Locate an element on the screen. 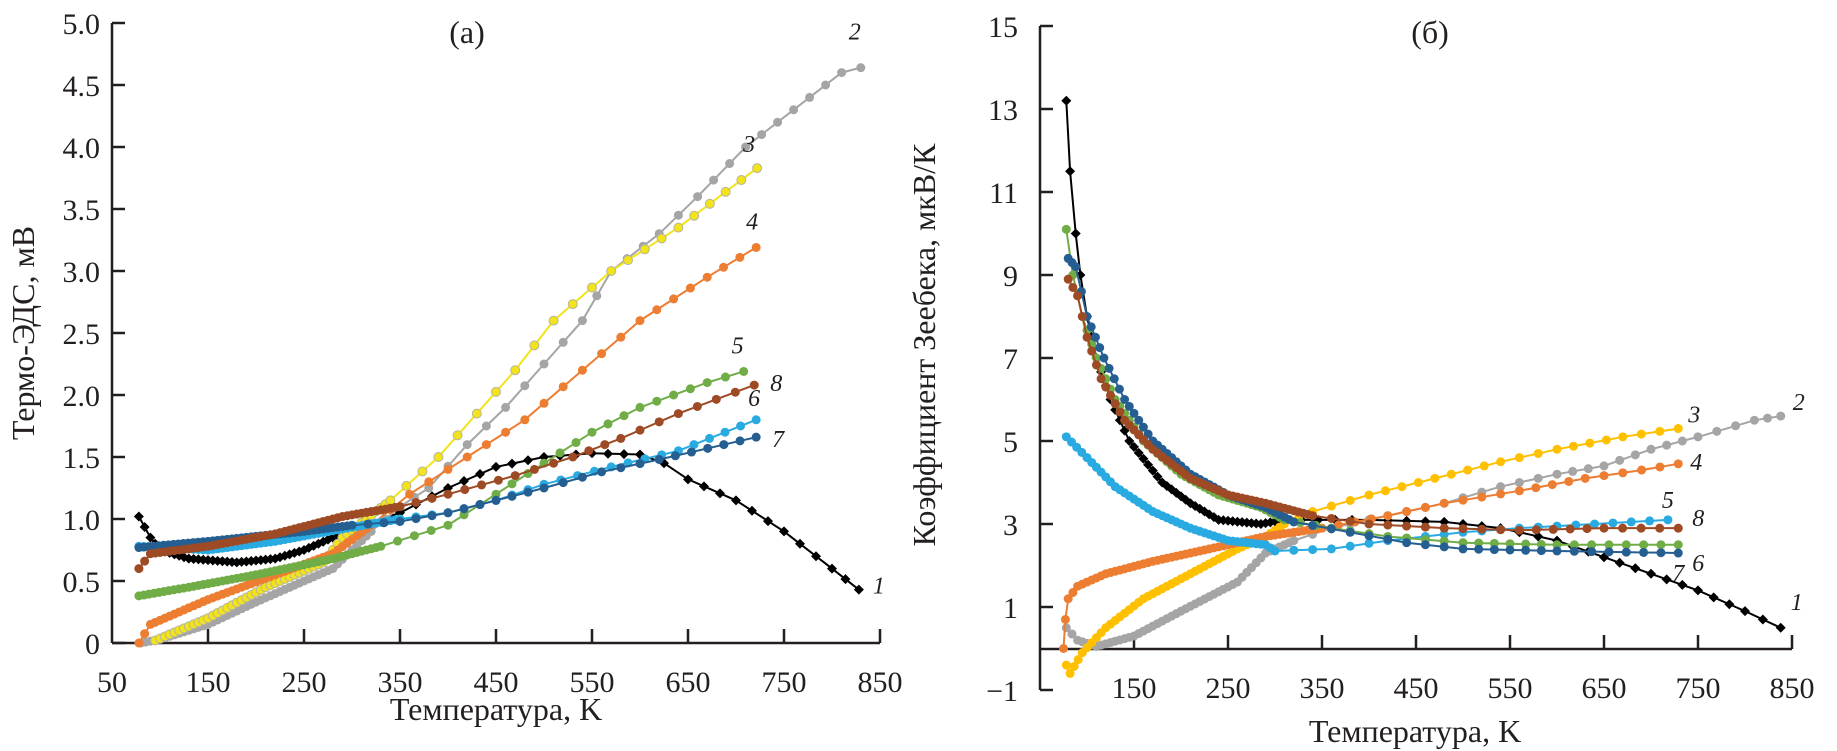  y-tick-label: 1 is located at coordinates (1010, 608).